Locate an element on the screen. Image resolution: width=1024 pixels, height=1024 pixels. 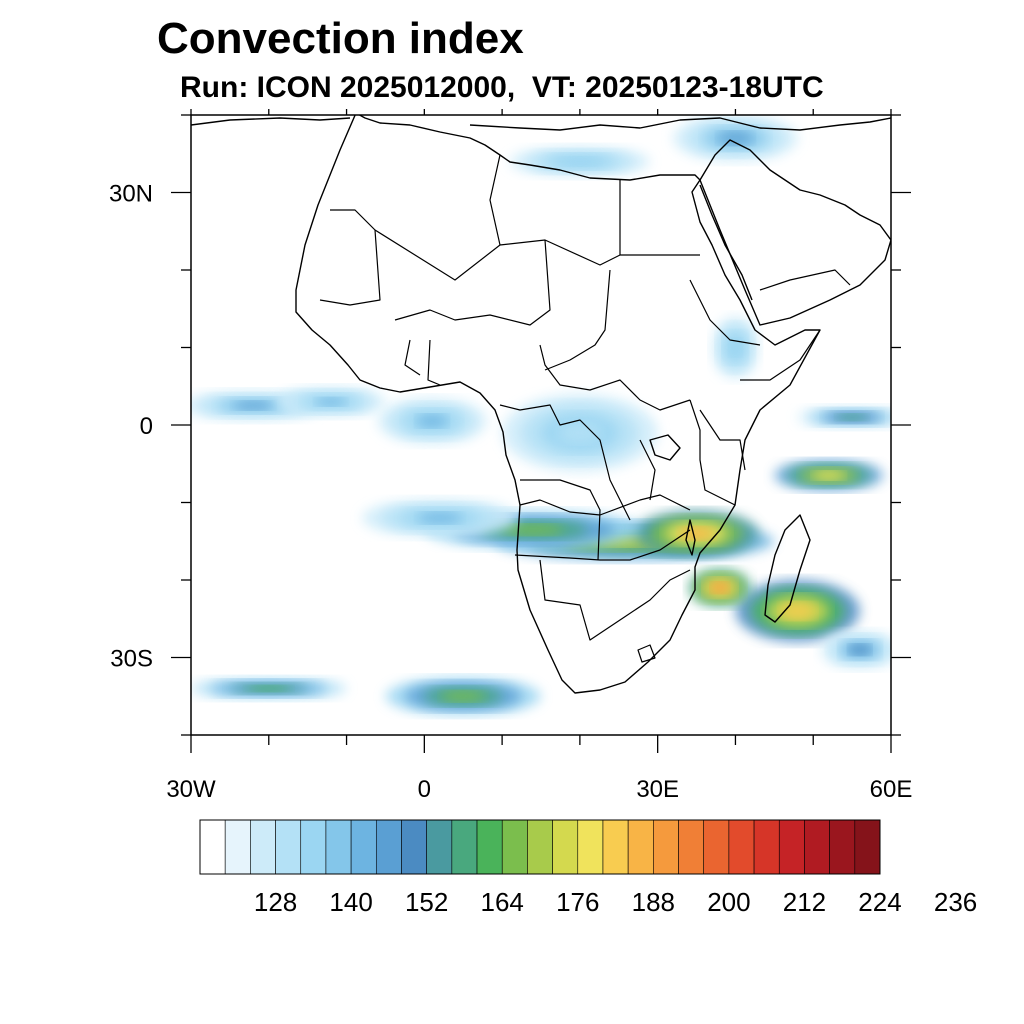
colorbar-frame is located at coordinates (540, 847).